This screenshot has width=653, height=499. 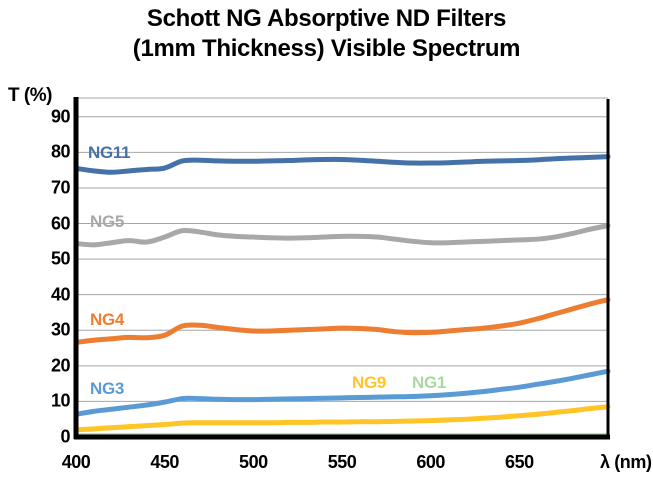 What do you see at coordinates (60, 258) in the screenshot?
I see `y-tick-label: 50` at bounding box center [60, 258].